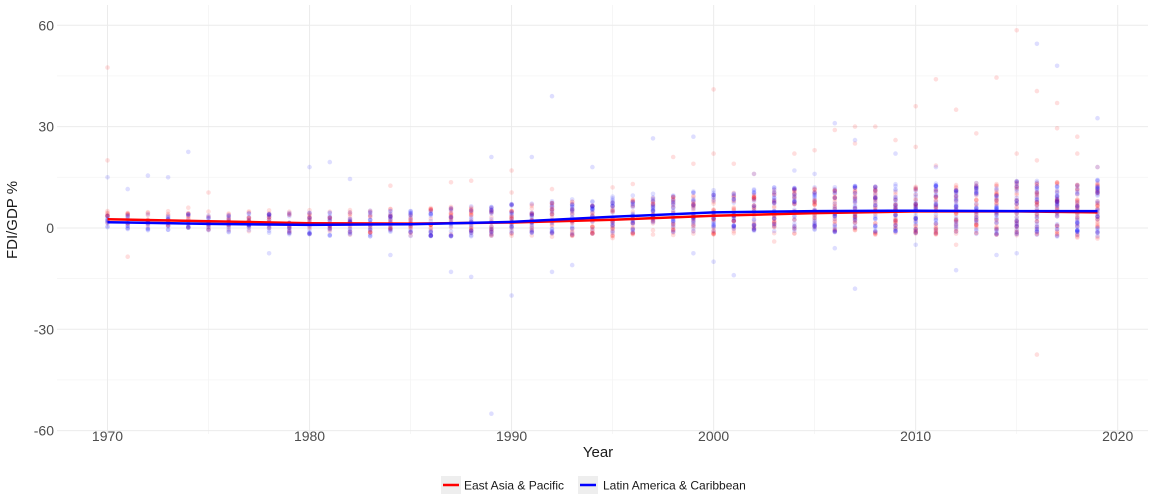  Describe the element at coordinates (674, 486) in the screenshot. I see `legend-label-latin-america-caribbean: Latin America & Caribbean` at that location.